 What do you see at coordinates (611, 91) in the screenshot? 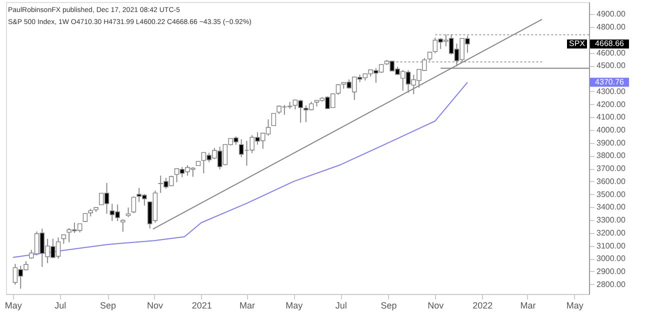
I see `y-tick-label: 4300.00` at bounding box center [611, 91].